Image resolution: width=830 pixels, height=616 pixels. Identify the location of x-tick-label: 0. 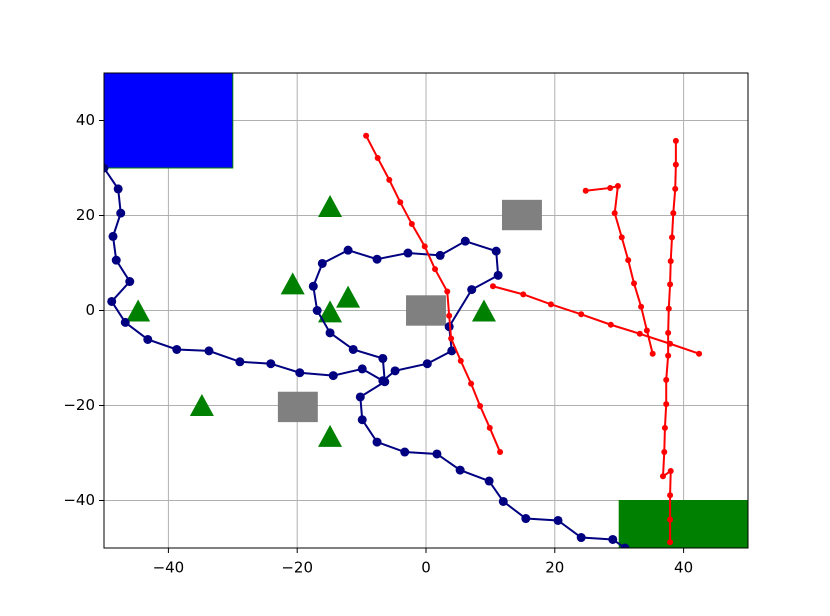
(426, 568).